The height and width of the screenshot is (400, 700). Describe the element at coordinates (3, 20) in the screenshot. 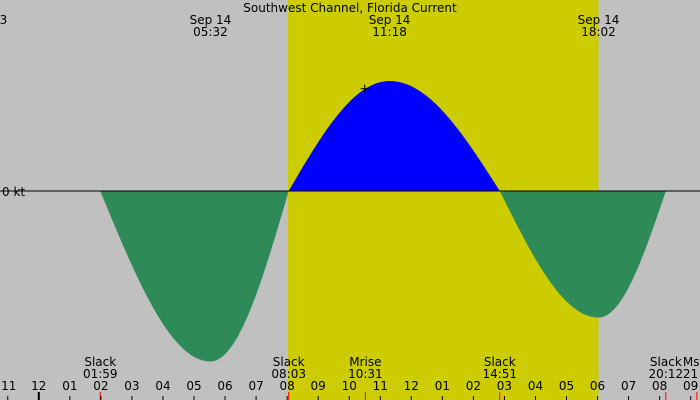

I see `extremum-date-label: 13` at that location.